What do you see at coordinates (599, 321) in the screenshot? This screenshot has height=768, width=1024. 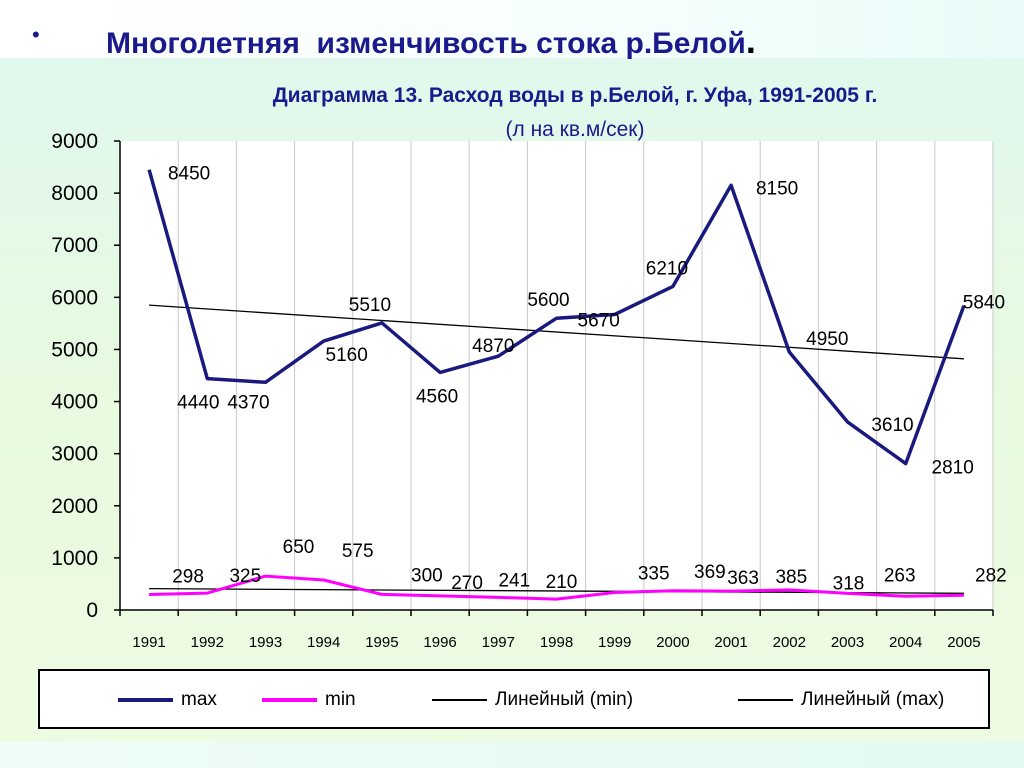 I see `data-label-max: 5670` at bounding box center [599, 321].